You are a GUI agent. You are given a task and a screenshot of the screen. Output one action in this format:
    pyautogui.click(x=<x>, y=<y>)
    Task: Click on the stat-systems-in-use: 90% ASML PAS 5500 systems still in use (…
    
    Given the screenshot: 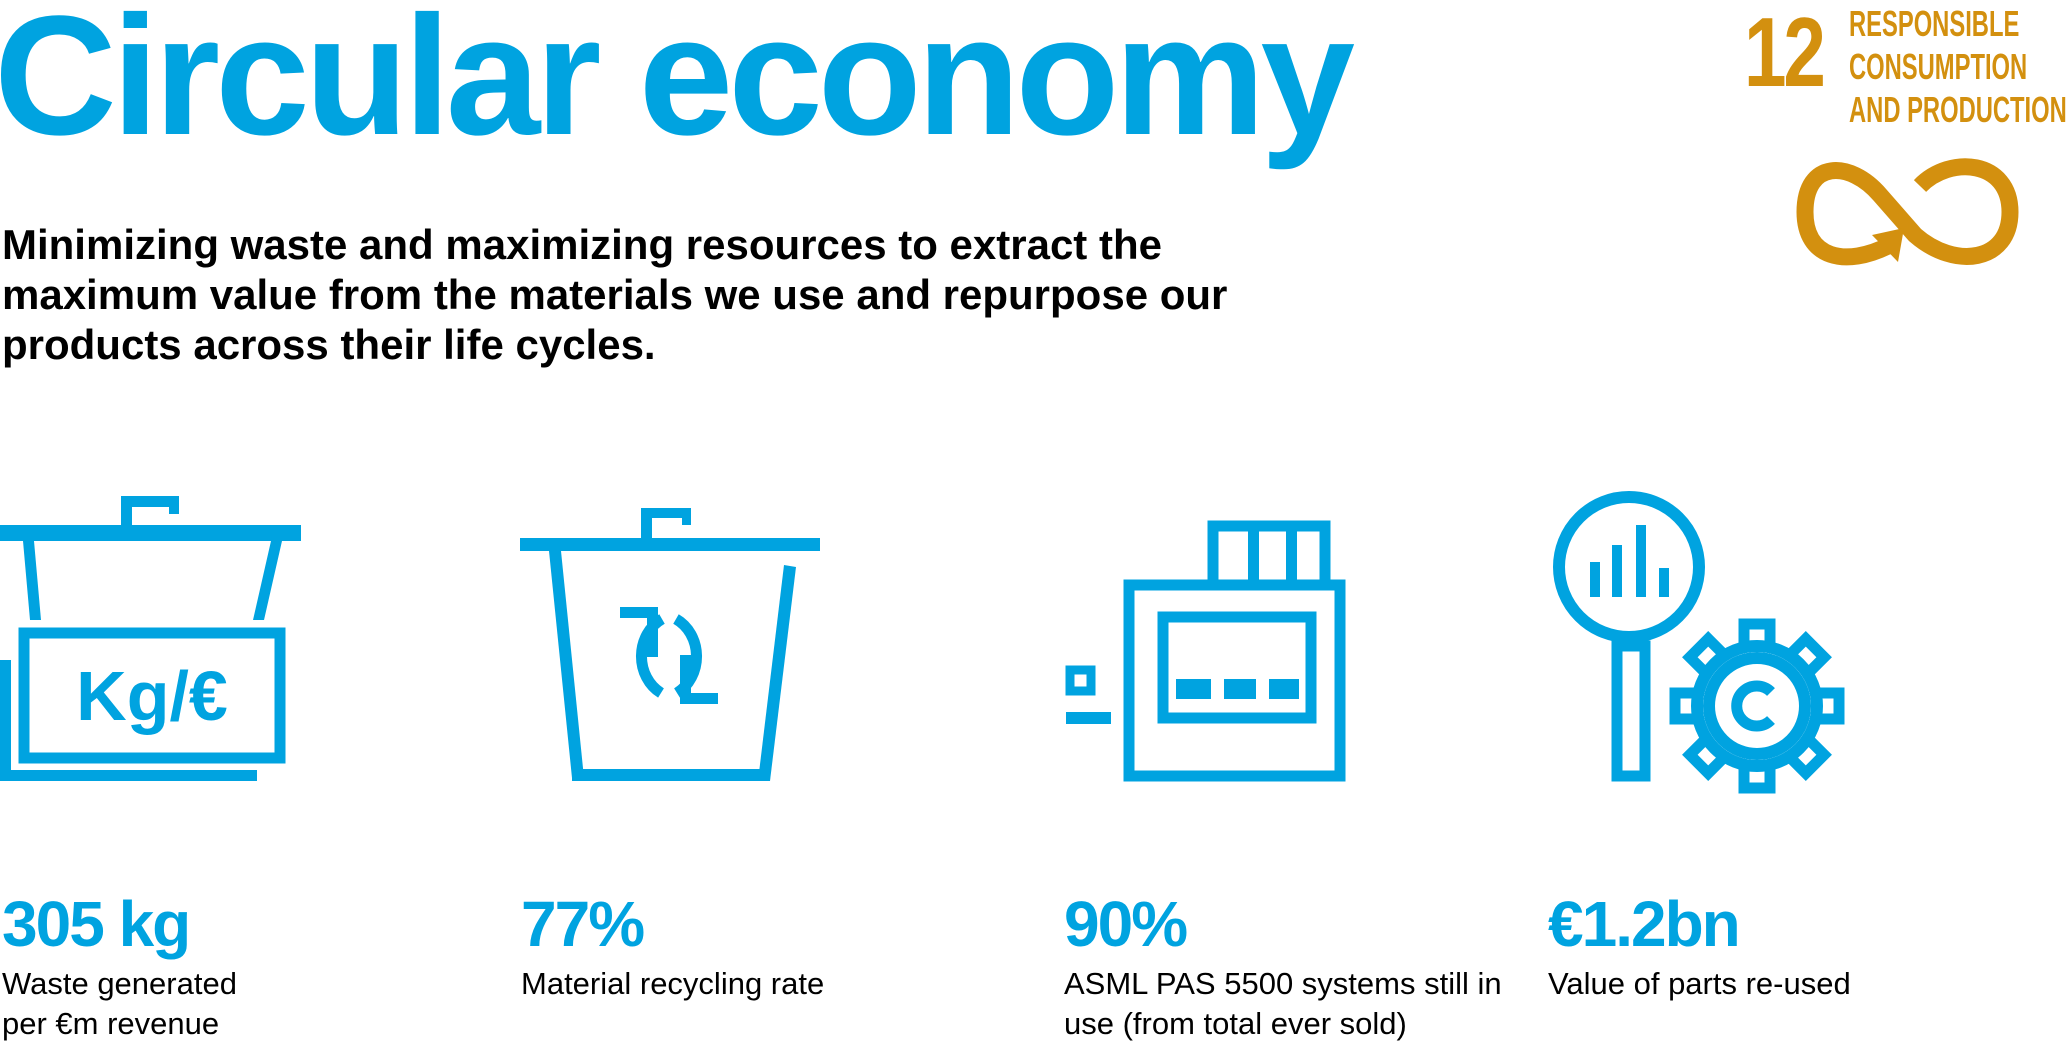 What is the action you would take?
    pyautogui.click(x=1289, y=966)
    